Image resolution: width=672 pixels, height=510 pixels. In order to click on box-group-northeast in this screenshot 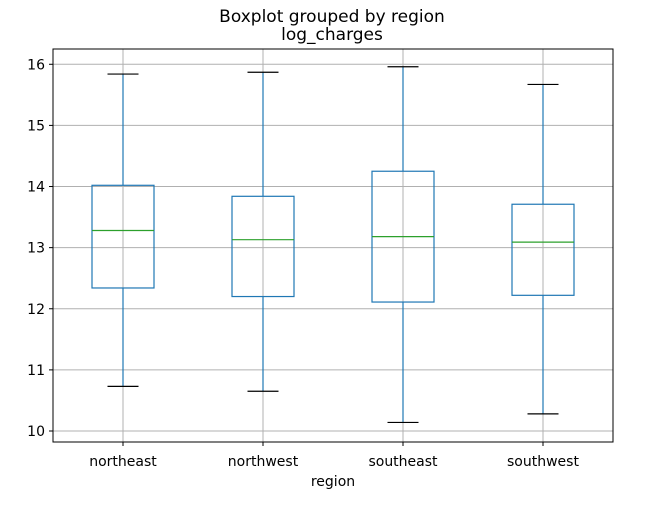, I will do `click(123, 230)`.